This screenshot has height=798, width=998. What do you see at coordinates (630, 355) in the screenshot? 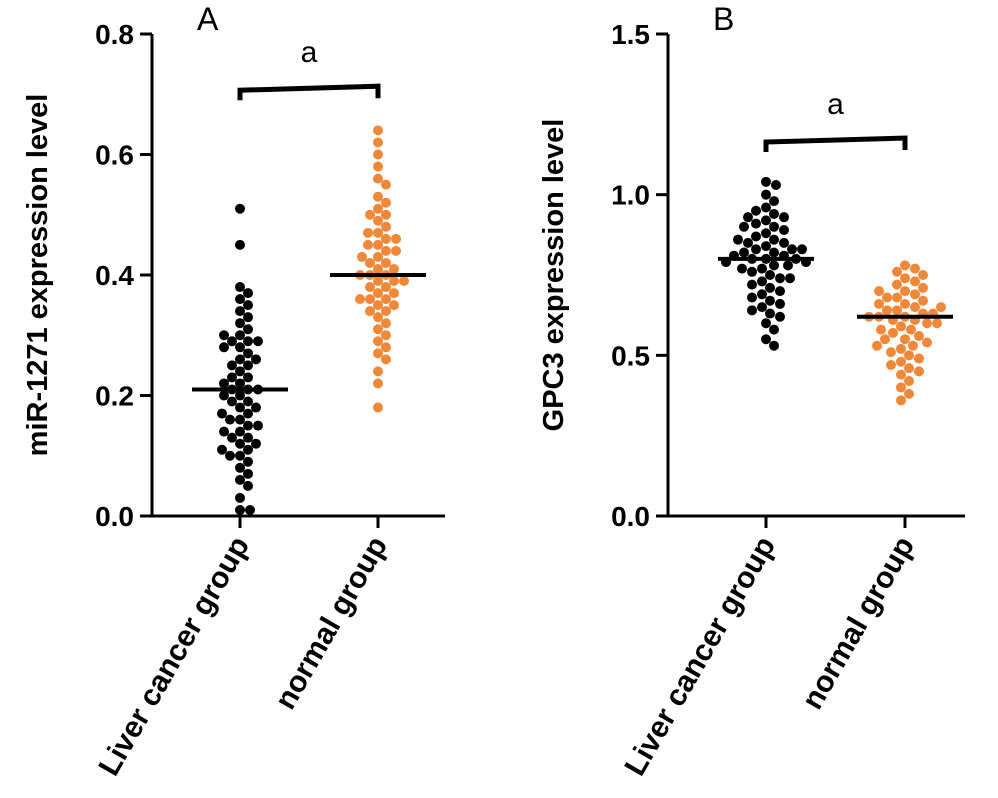
I see `y-tick-label: 0.5` at bounding box center [630, 355].